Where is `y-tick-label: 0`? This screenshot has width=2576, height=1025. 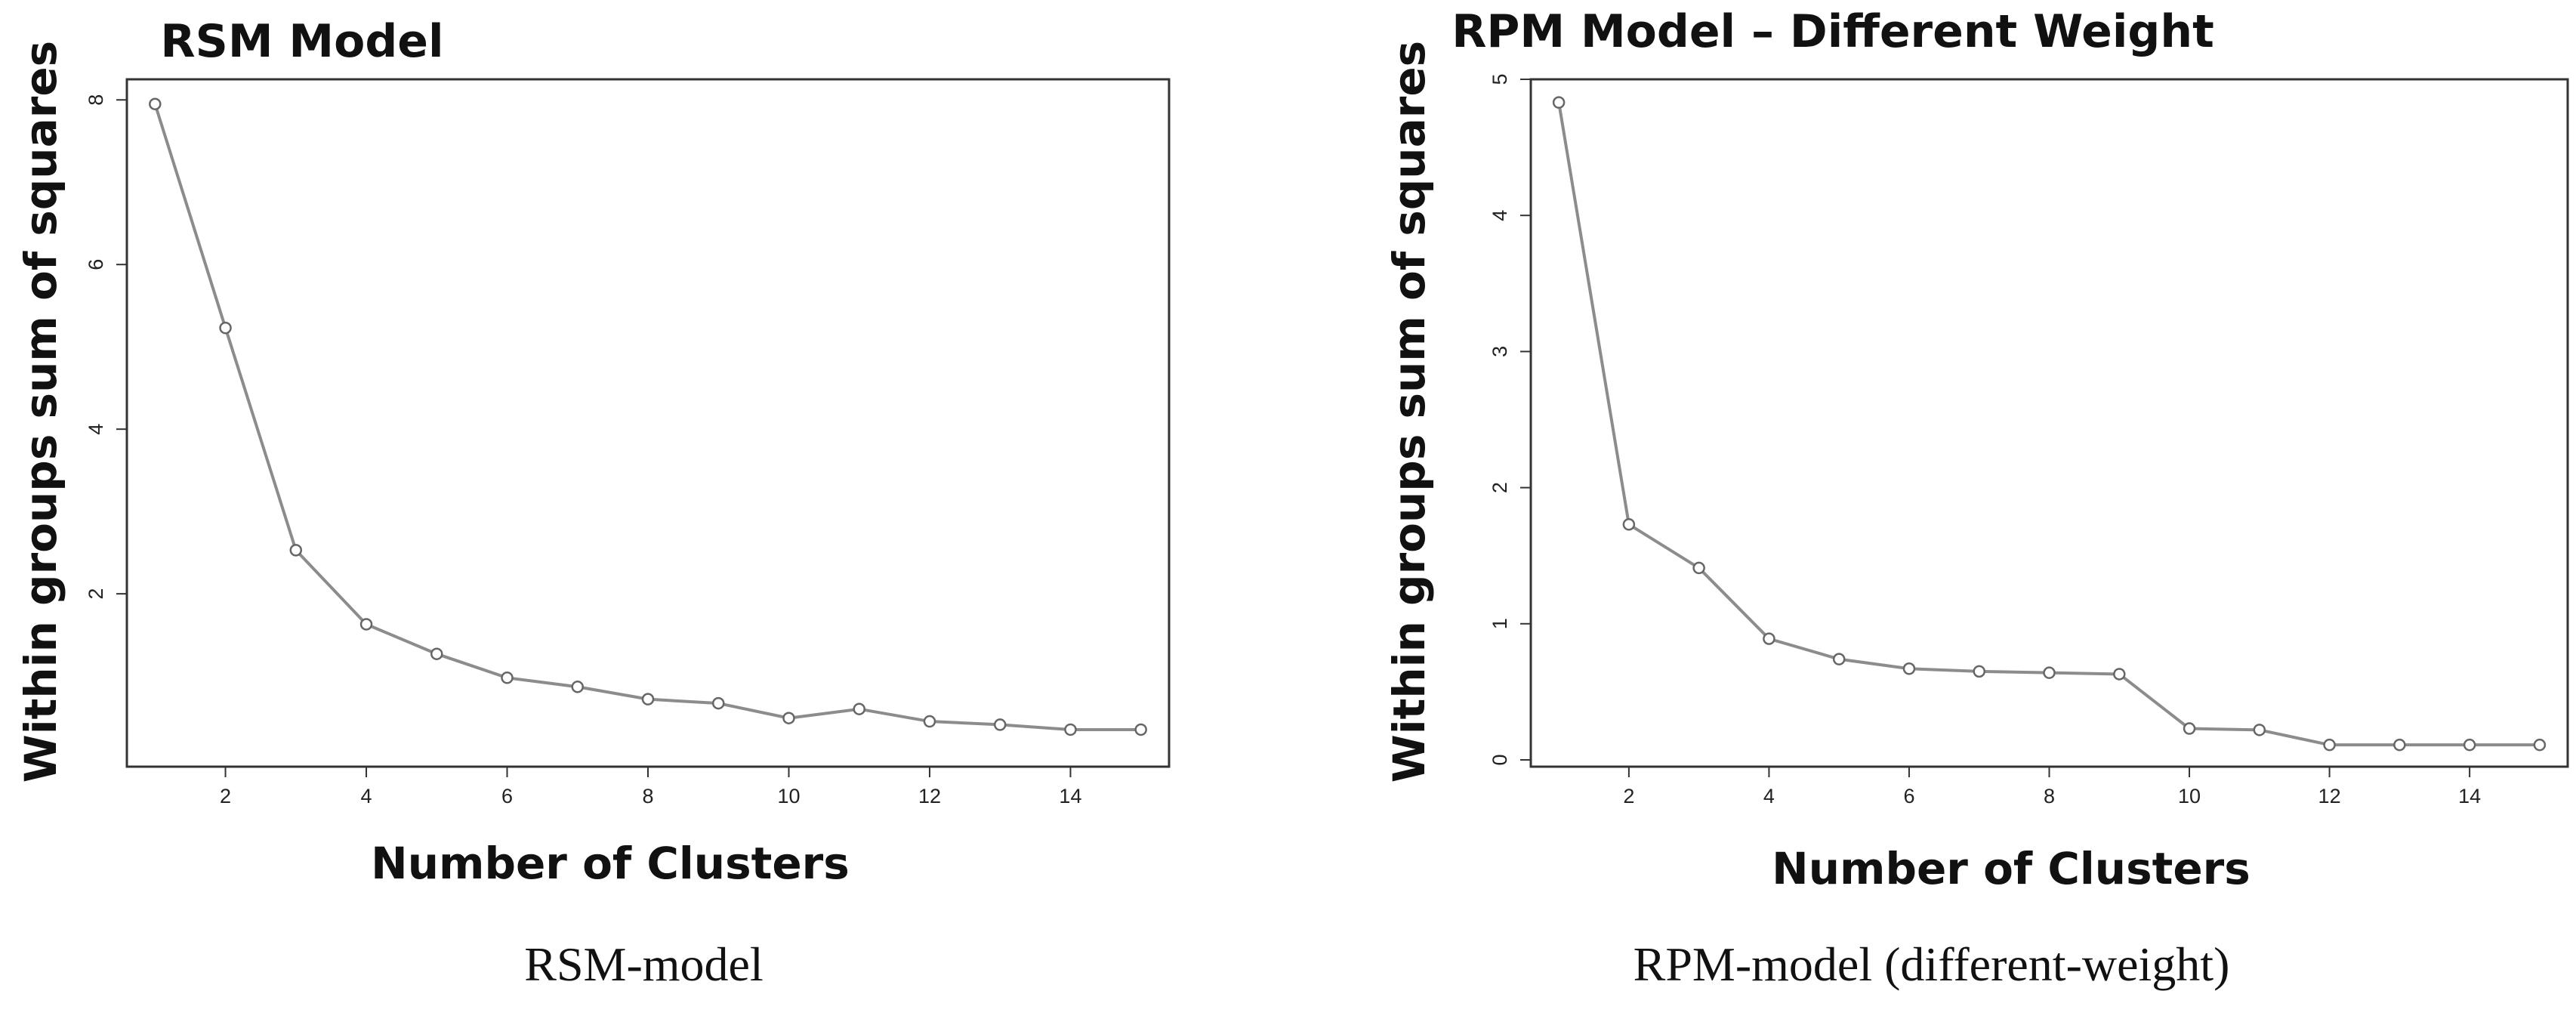
y-tick-label: 0 is located at coordinates (1500, 759).